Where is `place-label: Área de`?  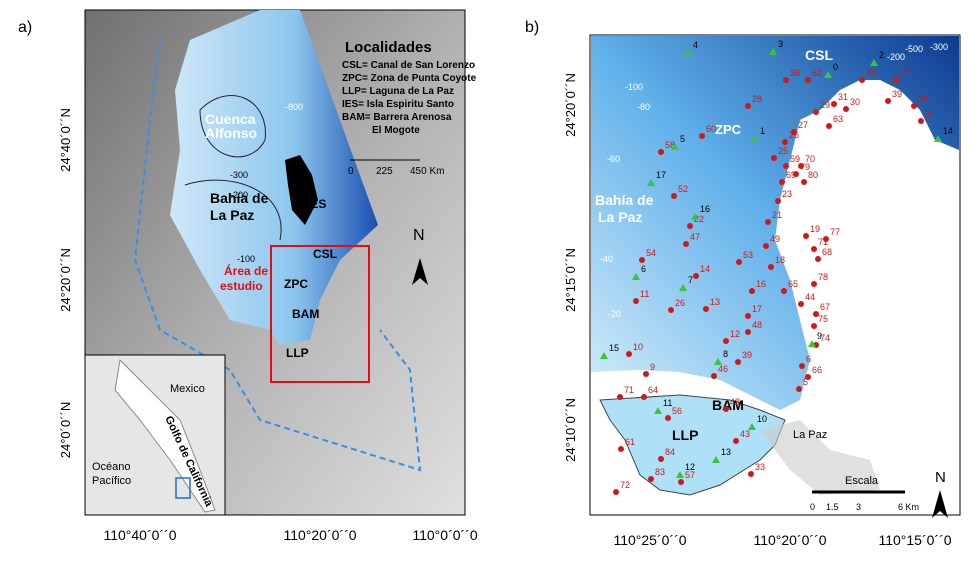 place-label: Área de is located at coordinates (246, 270).